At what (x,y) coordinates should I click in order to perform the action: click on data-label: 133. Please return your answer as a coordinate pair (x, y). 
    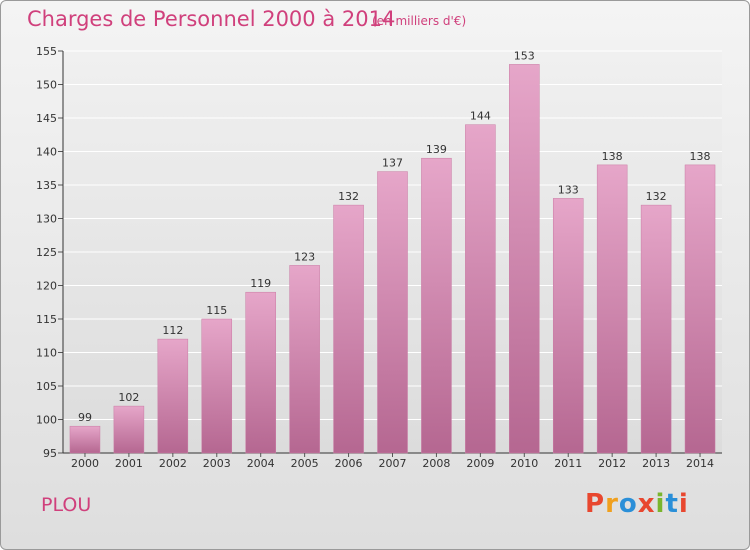
    Looking at the image, I should click on (568, 189).